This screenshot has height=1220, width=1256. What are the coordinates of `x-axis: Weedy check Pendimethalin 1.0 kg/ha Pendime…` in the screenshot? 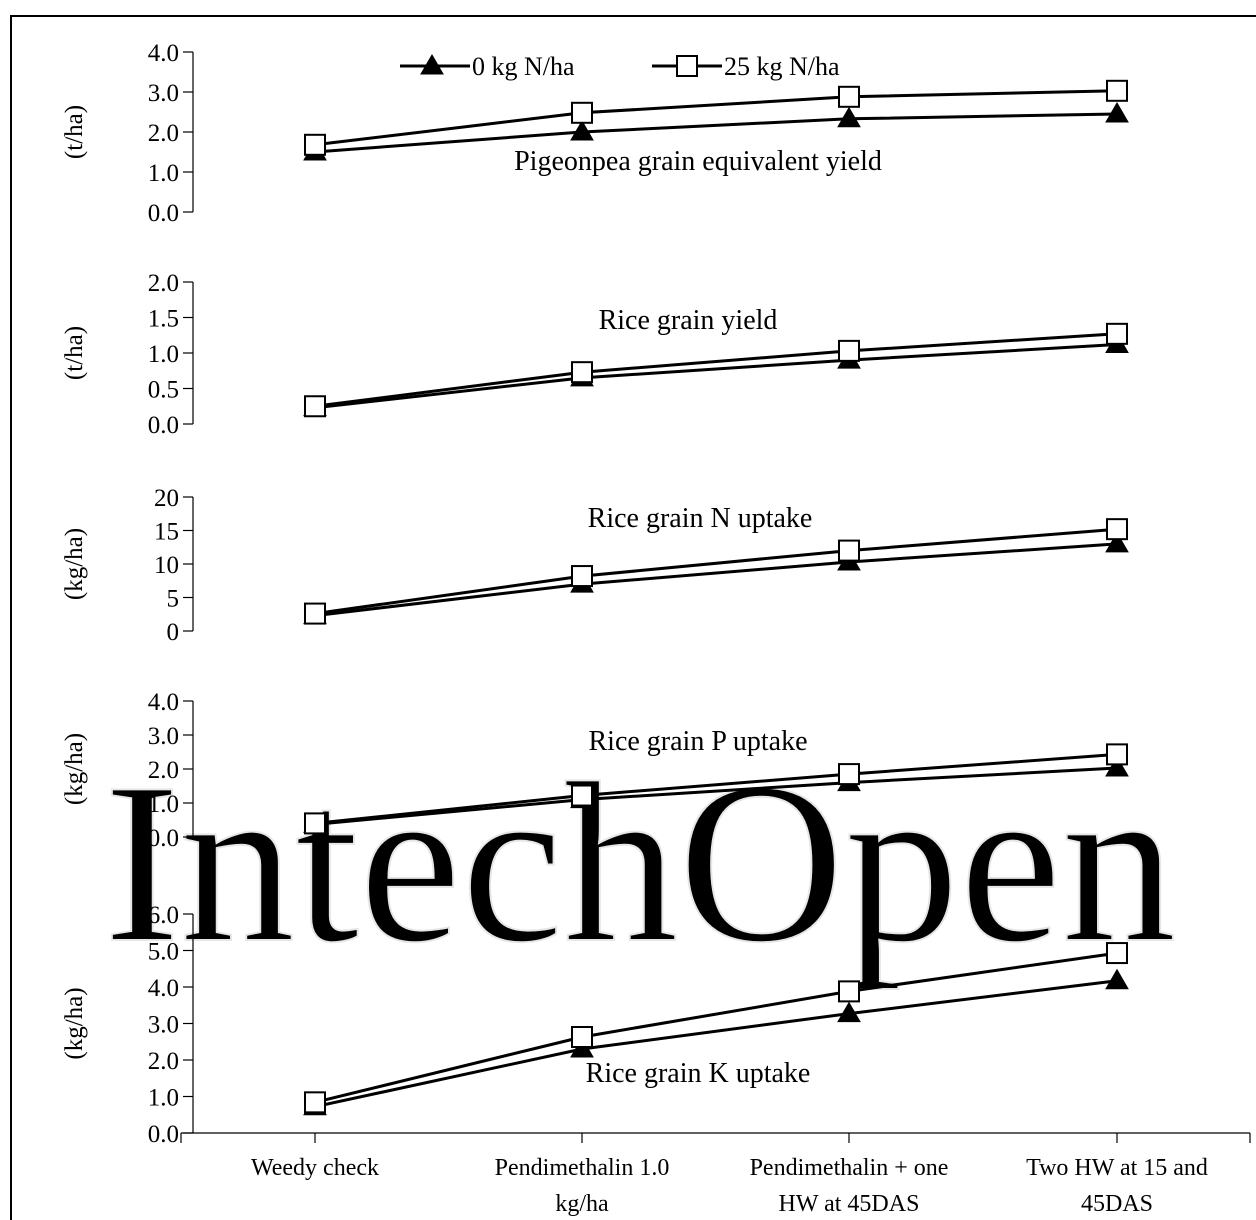 It's located at (715, 1174).